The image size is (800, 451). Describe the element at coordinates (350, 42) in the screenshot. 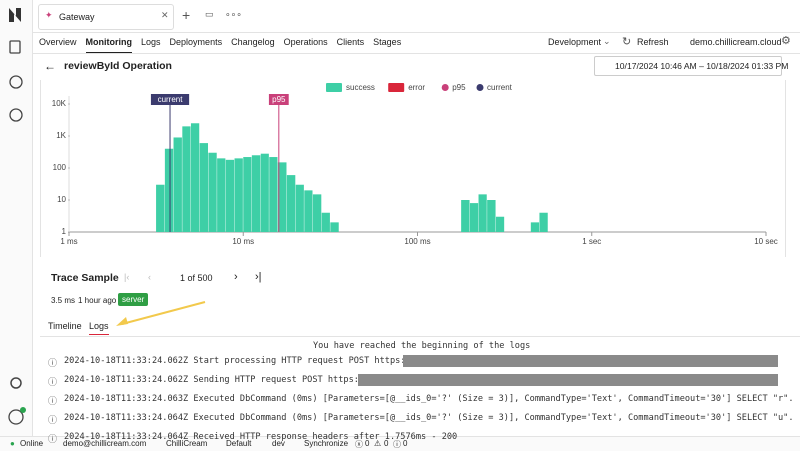

I see `nav-item: Clients` at that location.